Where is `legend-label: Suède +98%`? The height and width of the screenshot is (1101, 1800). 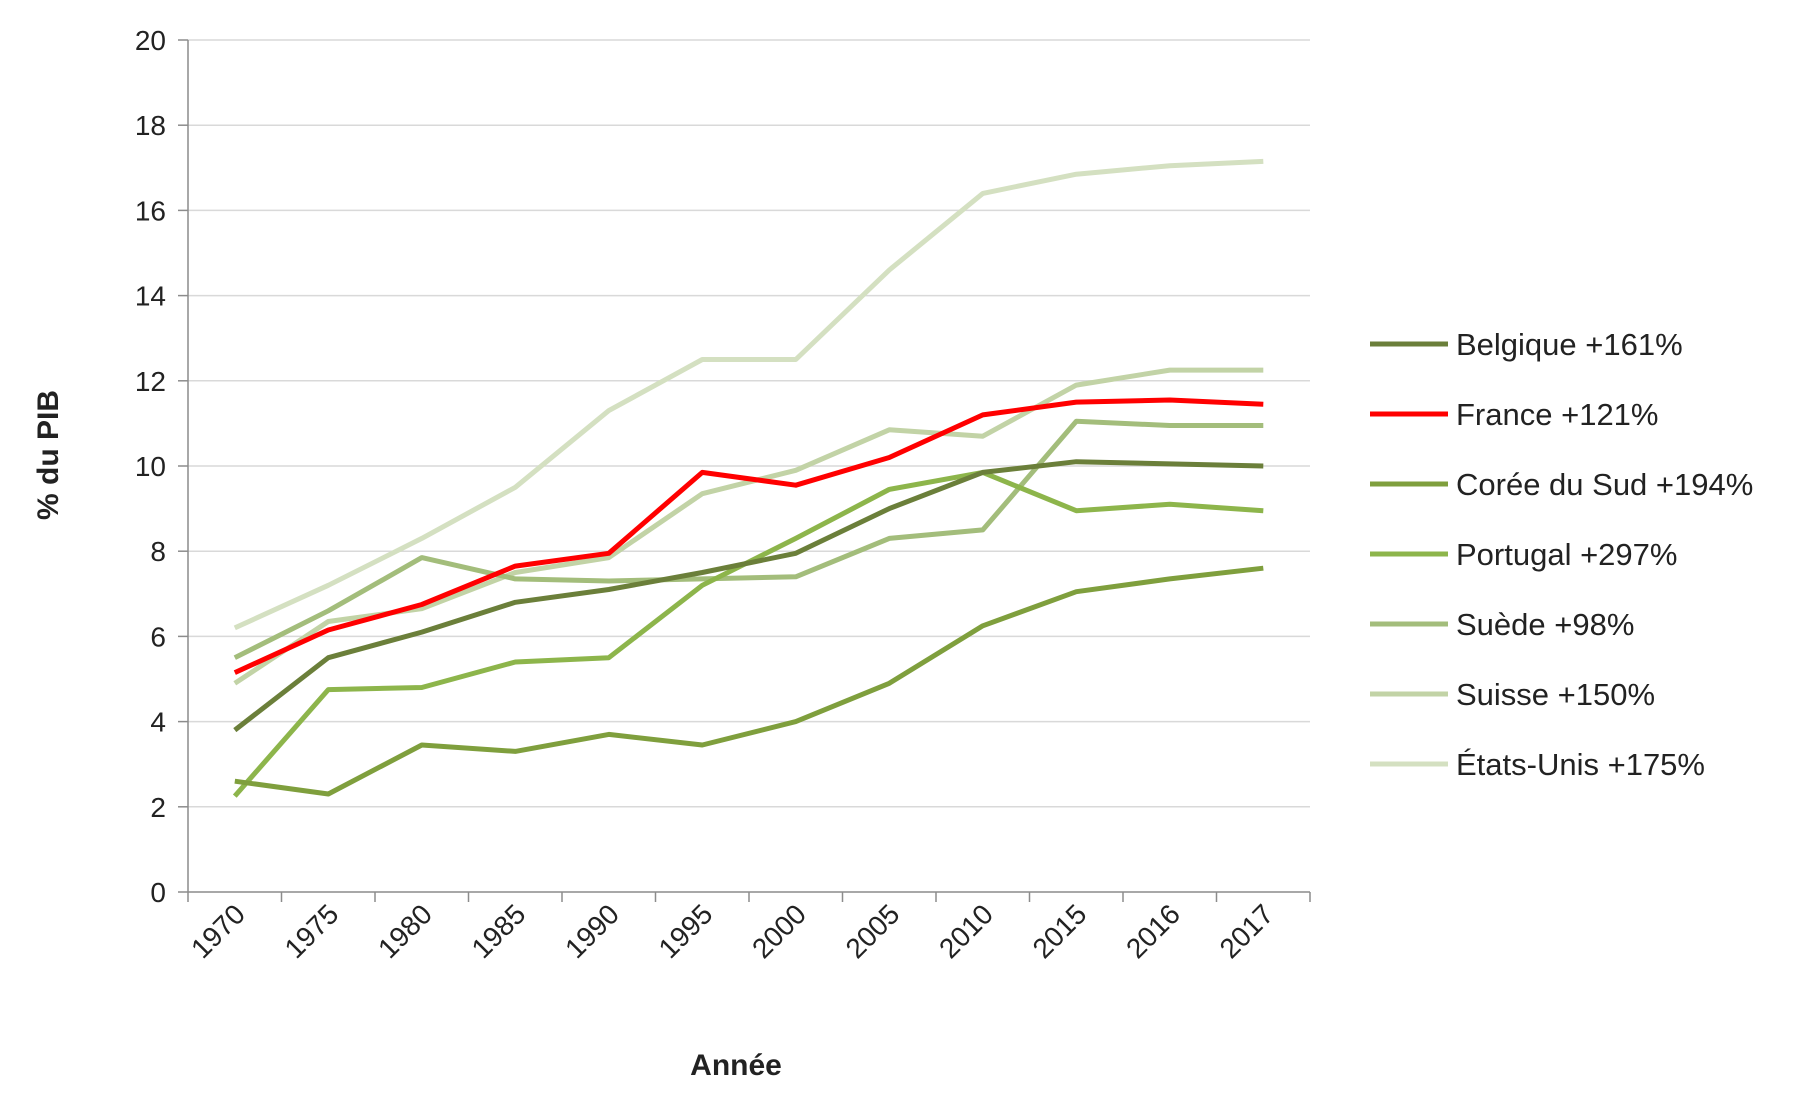
legend-label: Suède +98% is located at coordinates (1545, 624).